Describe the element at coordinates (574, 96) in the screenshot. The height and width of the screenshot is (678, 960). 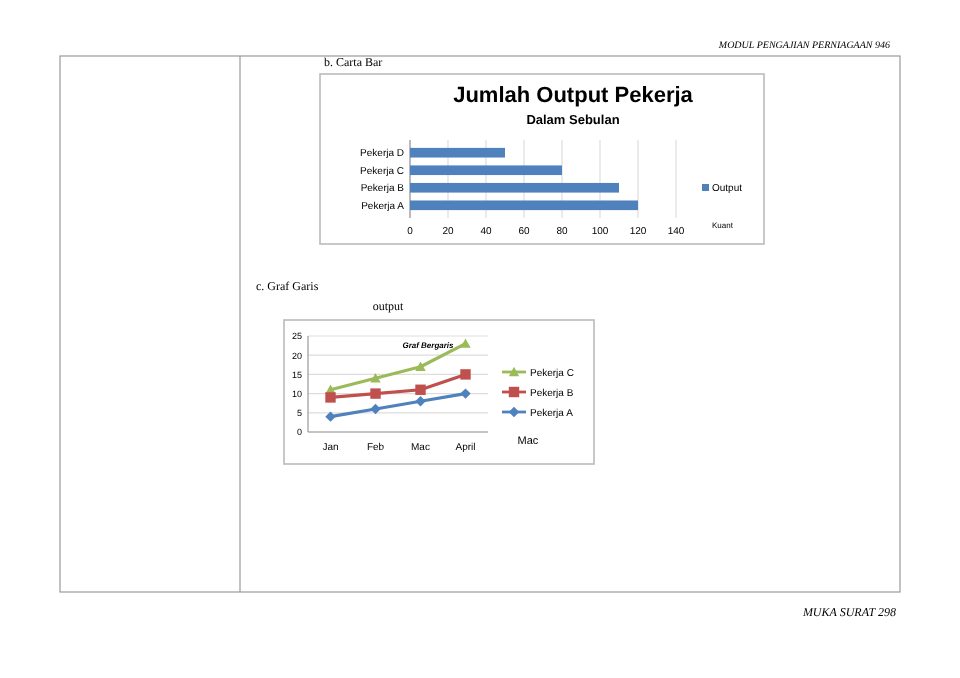
I see `chart-title: Jumlah Output Pekerja` at that location.